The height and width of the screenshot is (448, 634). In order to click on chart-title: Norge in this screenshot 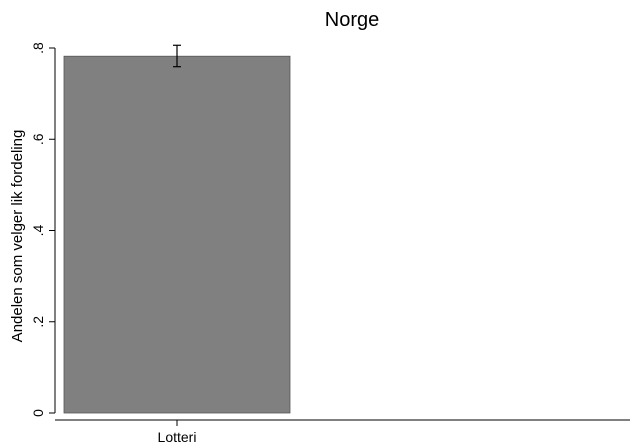, I will do `click(352, 20)`.